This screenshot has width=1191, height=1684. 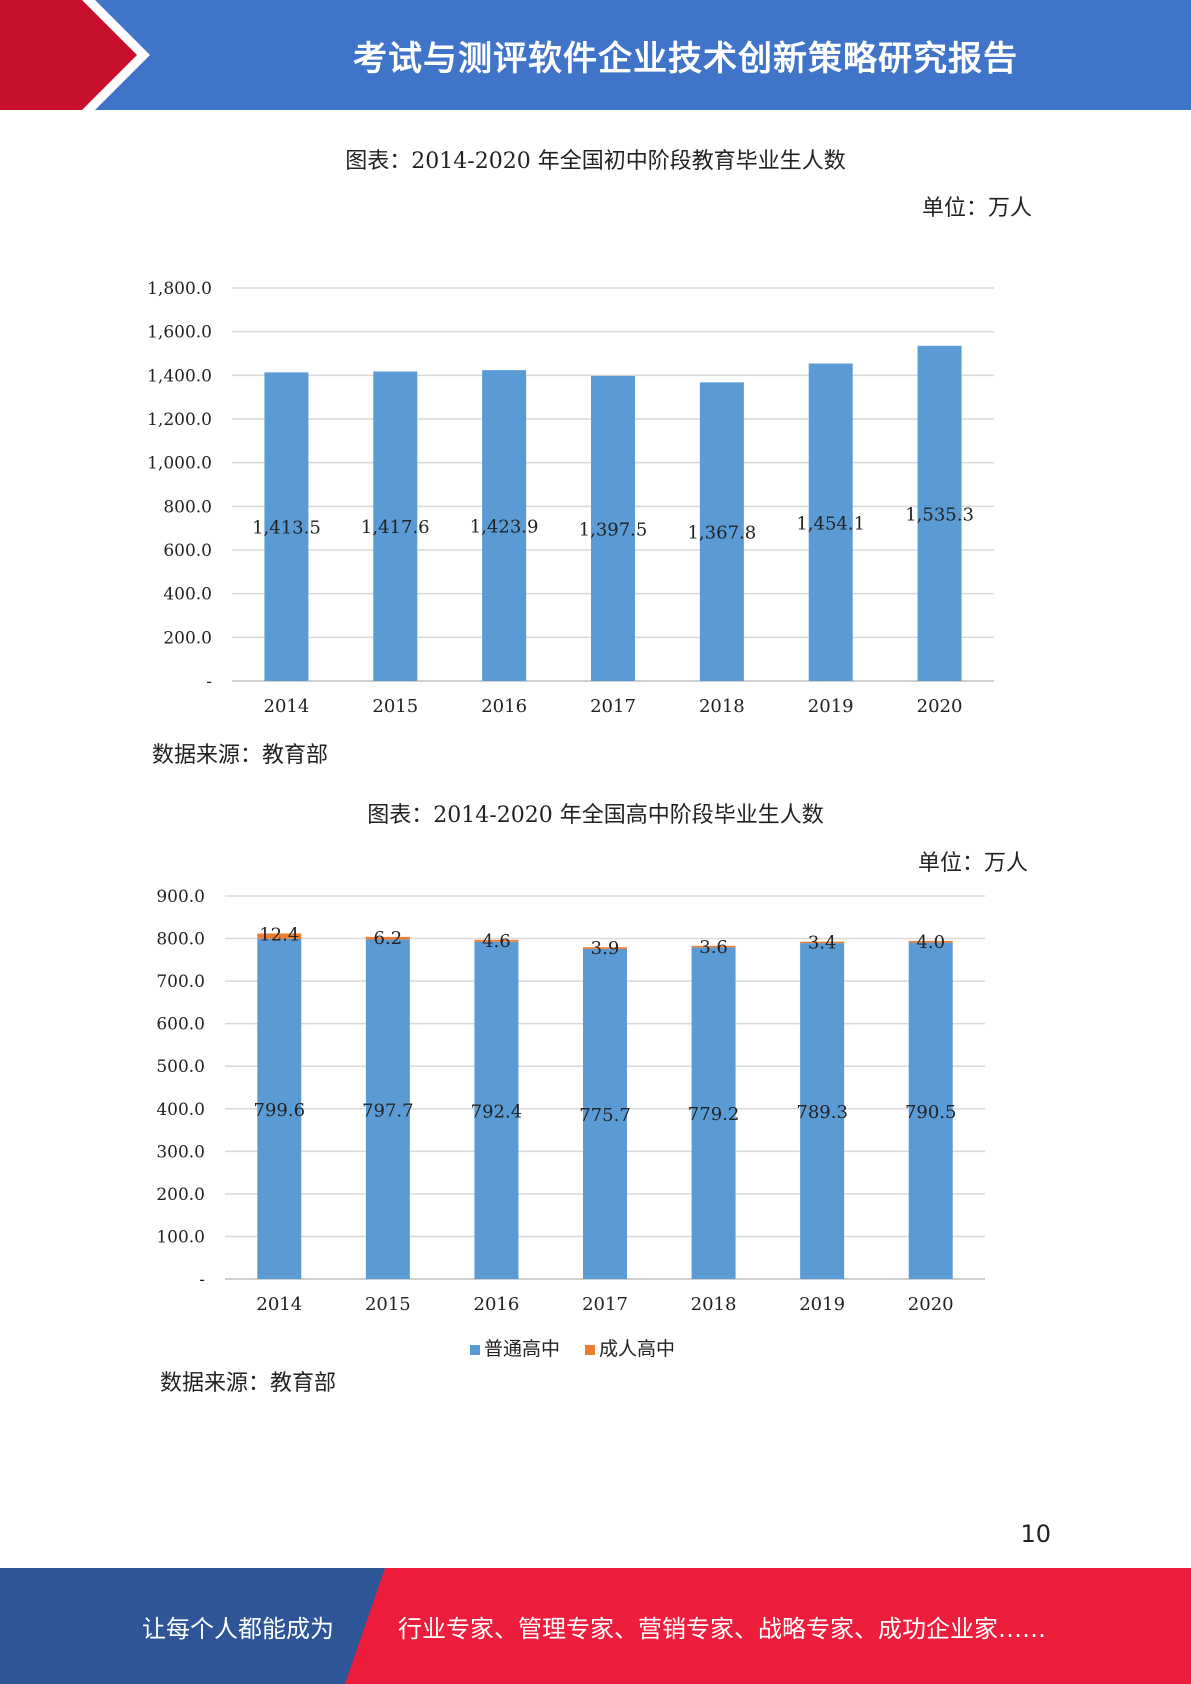 I want to click on data-label: 1,454.1, so click(x=830, y=523).